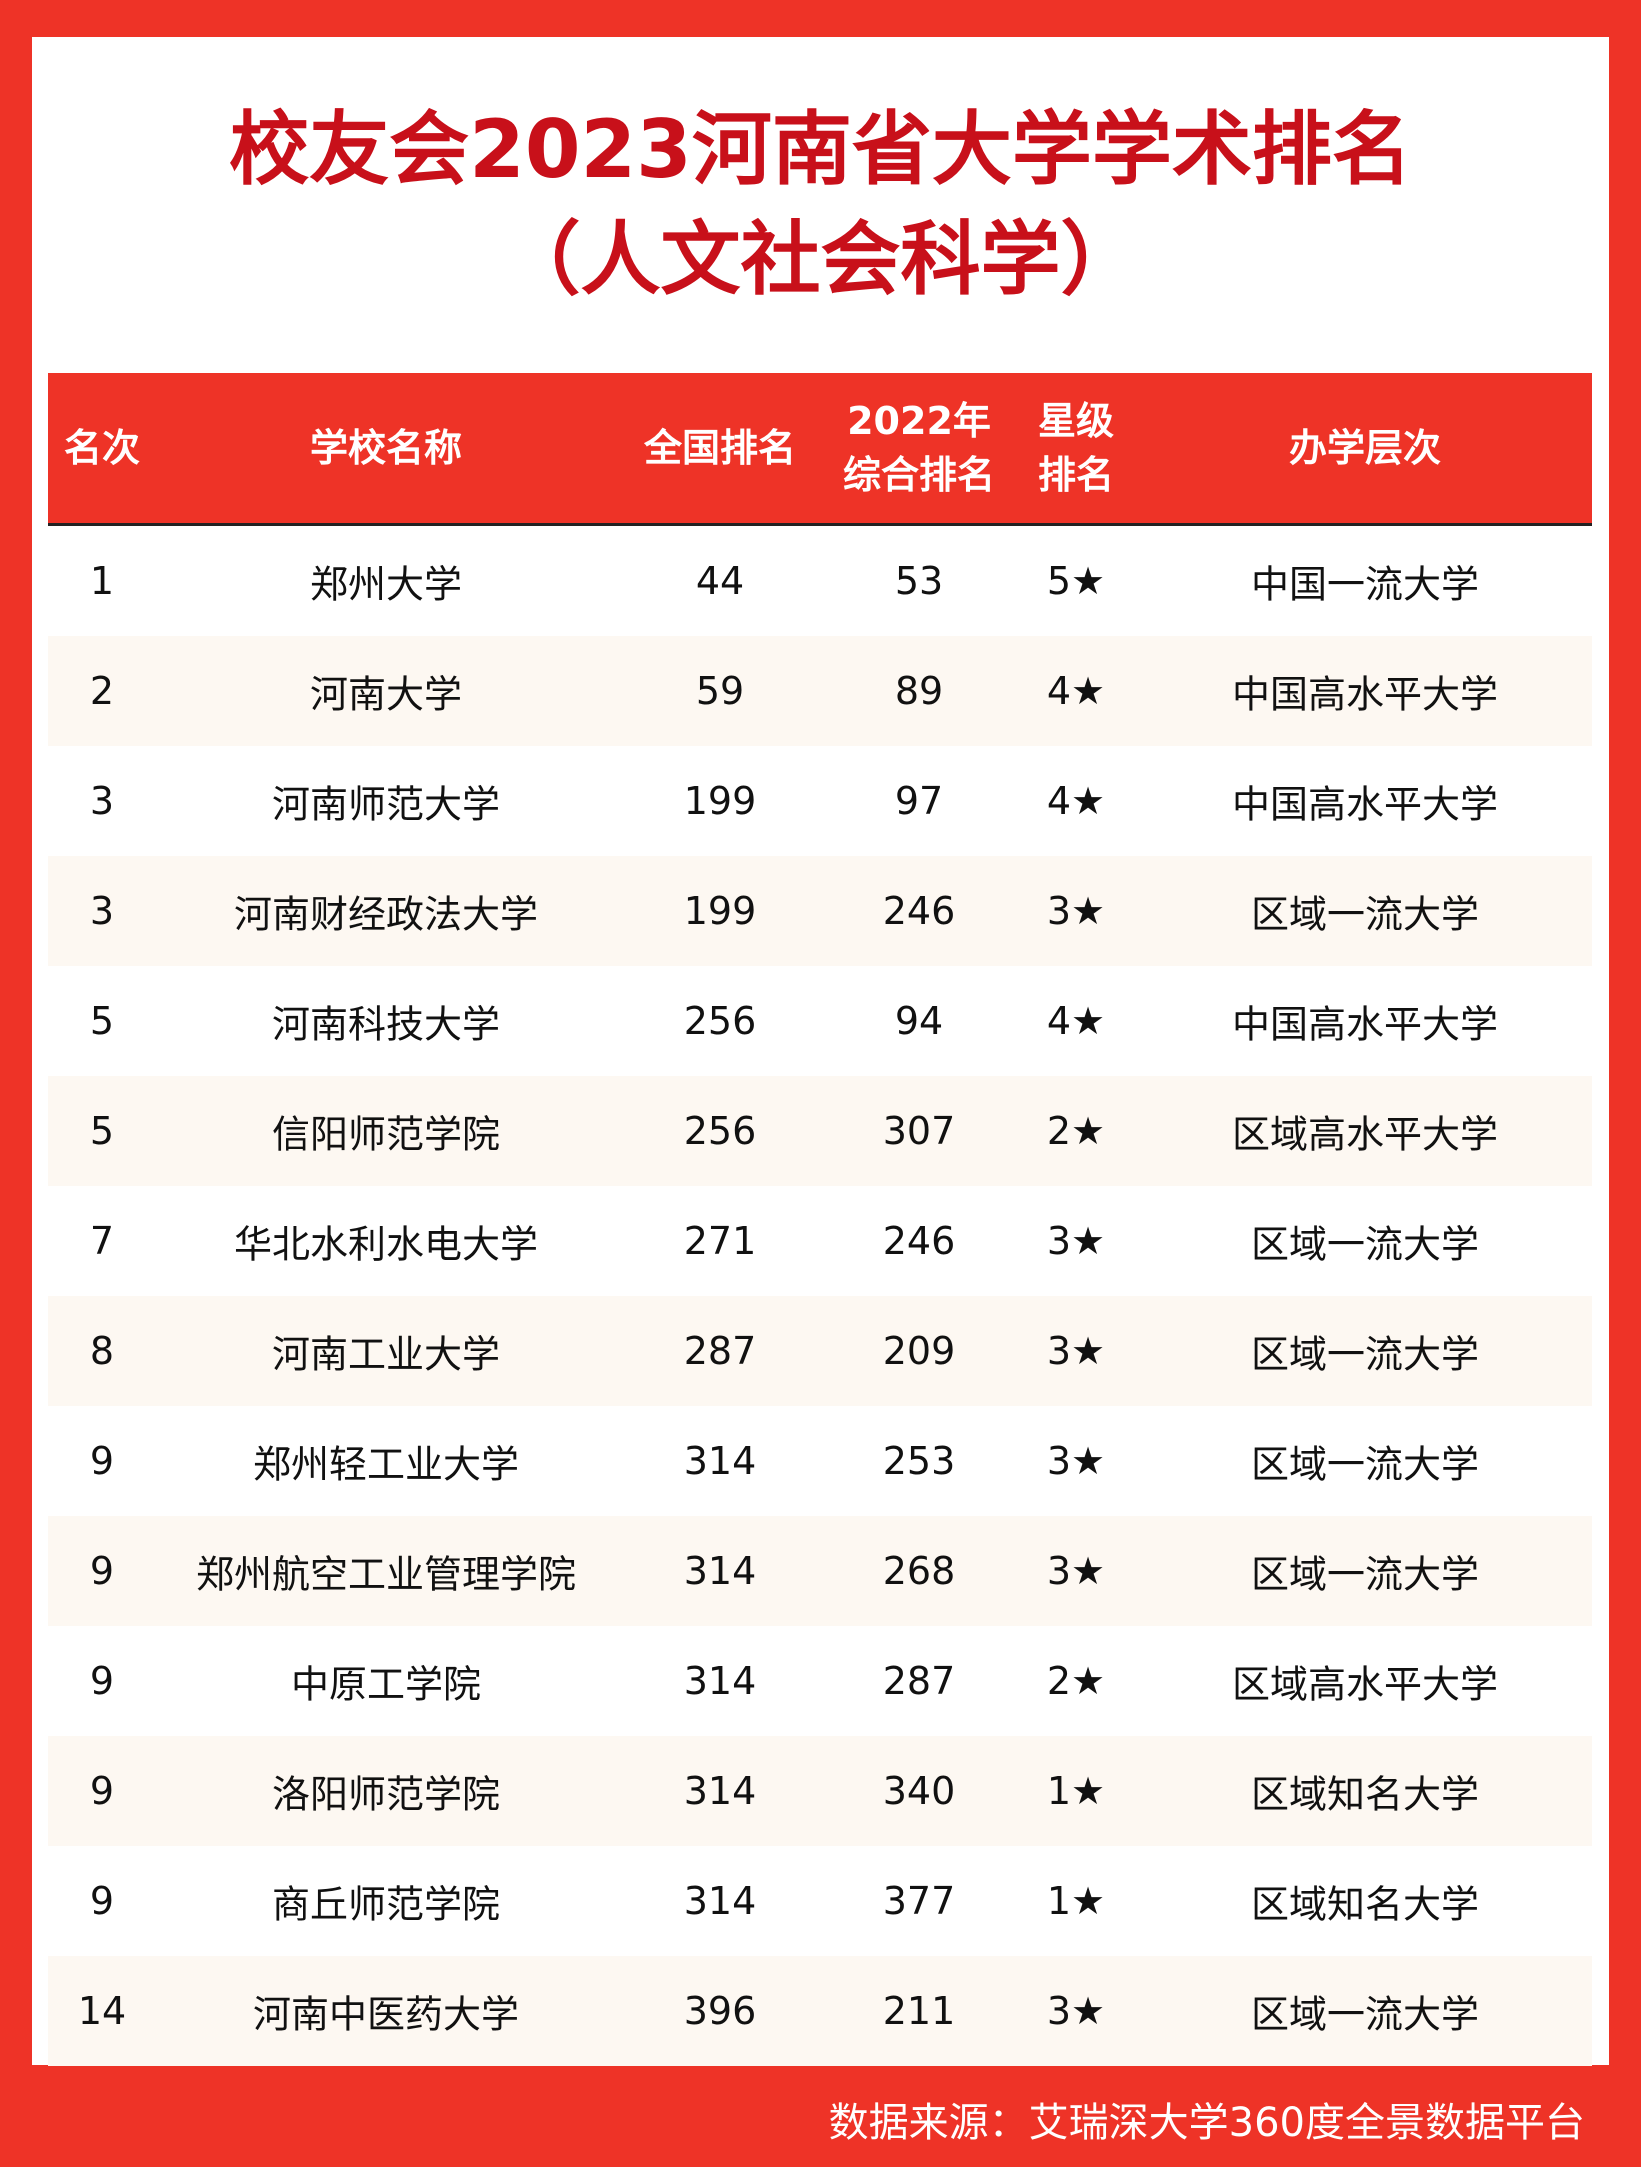 Image resolution: width=1641 pixels, height=2167 pixels. I want to click on header-national-rank: 全国排名, so click(720, 448).